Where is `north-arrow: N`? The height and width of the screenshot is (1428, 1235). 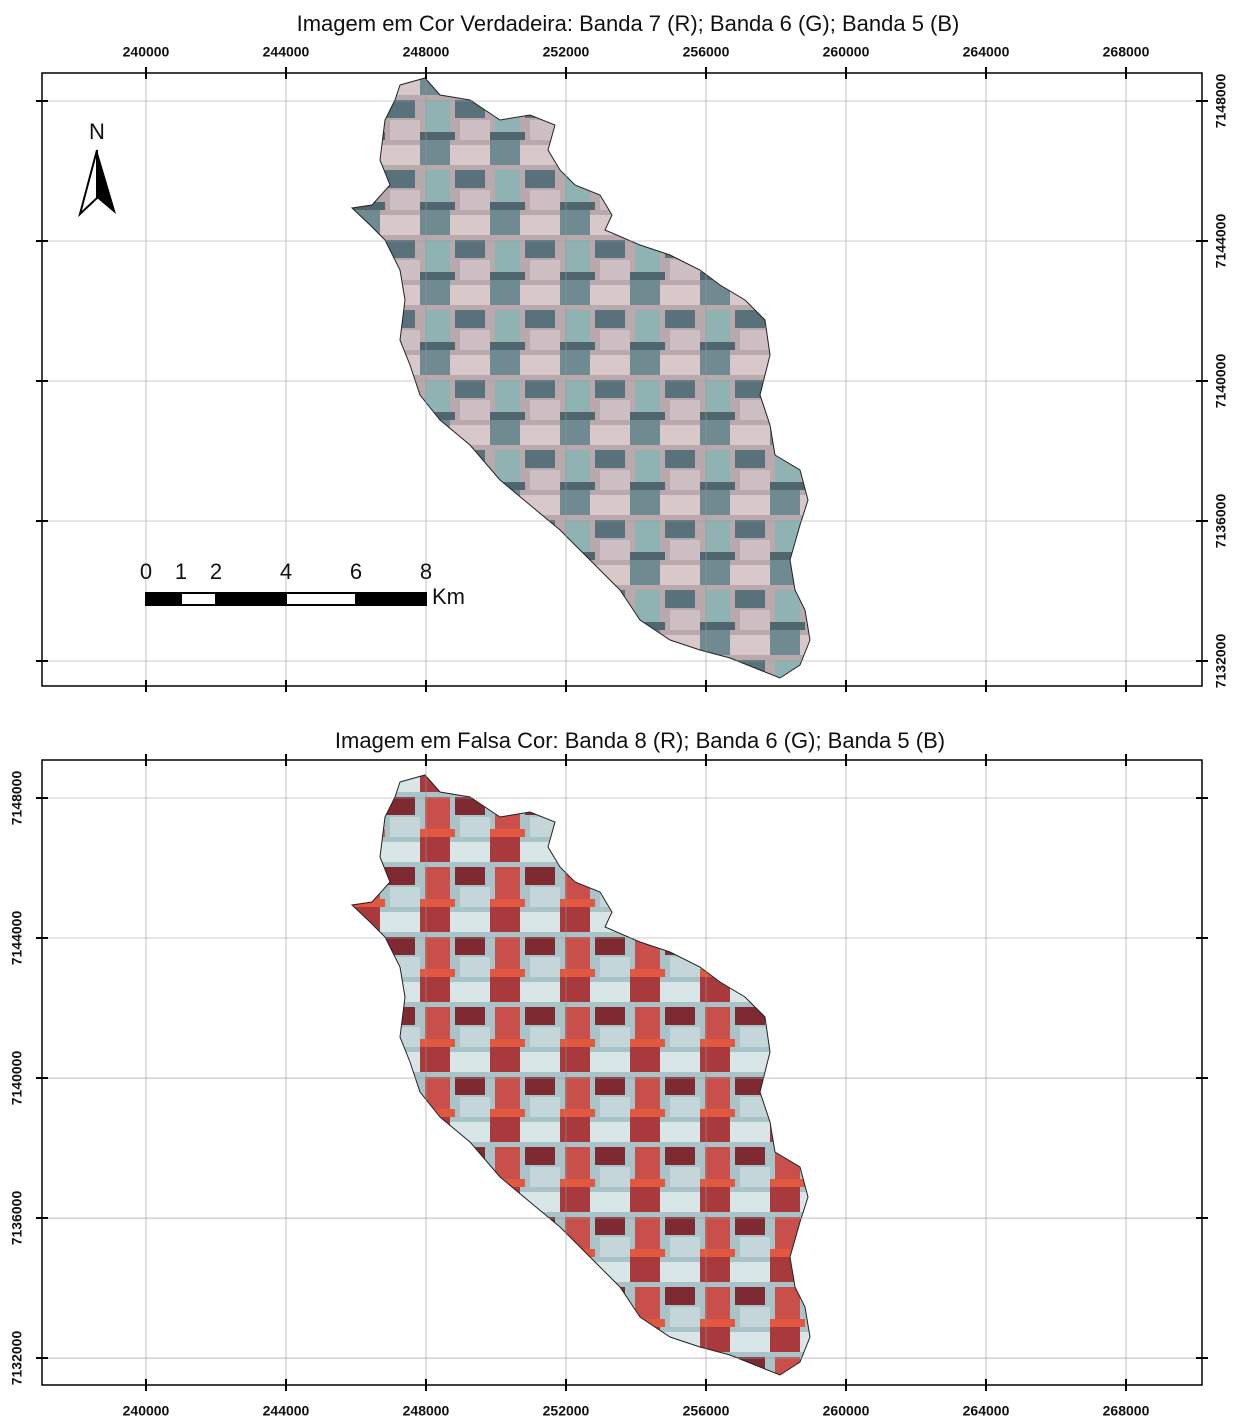 north-arrow: N is located at coordinates (97, 168).